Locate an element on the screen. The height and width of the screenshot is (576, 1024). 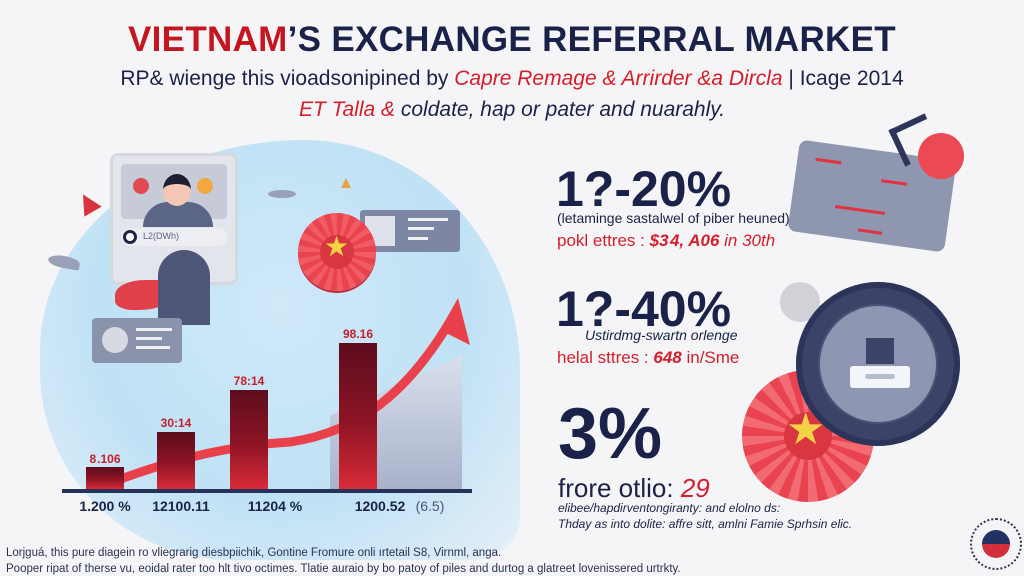
subtitle-text-2: coldate, hap or pater and nuarahly. is located at coordinates (560, 109).